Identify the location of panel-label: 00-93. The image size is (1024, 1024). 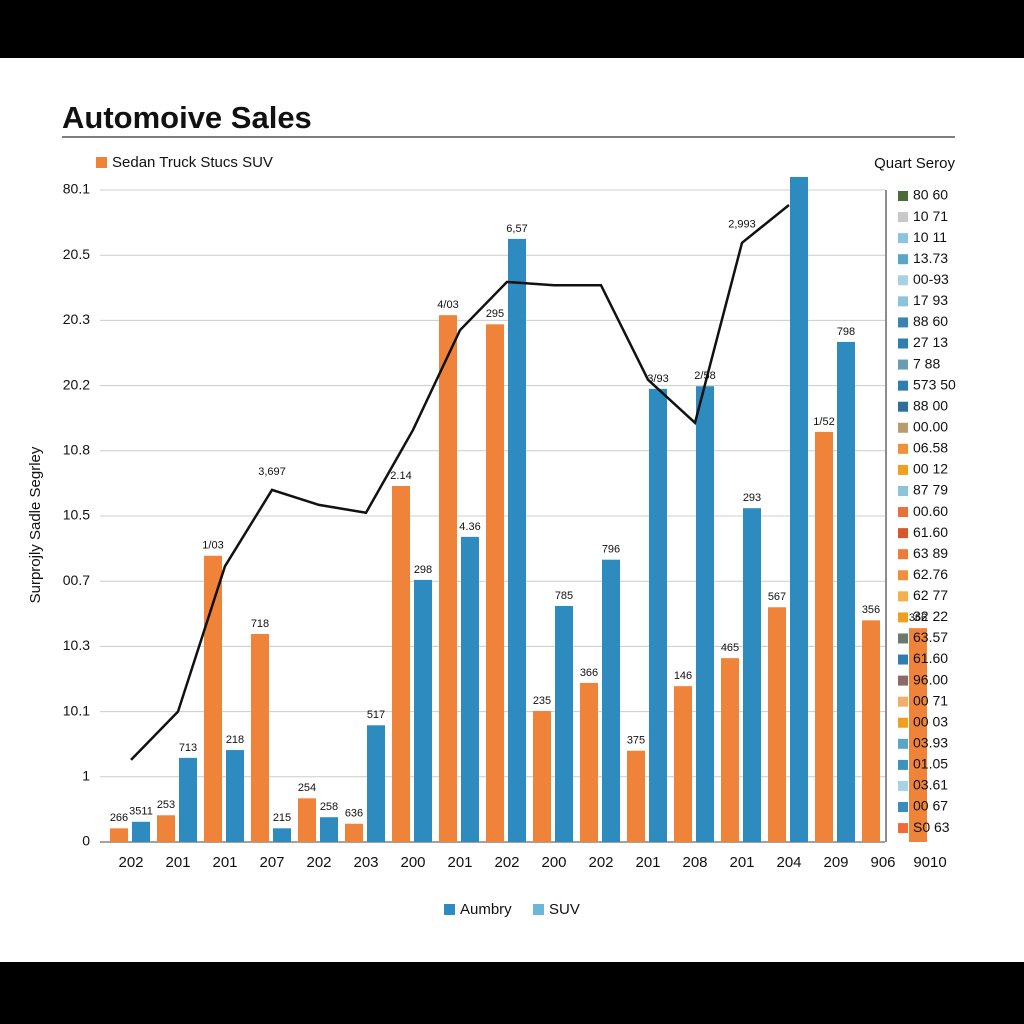
(931, 279).